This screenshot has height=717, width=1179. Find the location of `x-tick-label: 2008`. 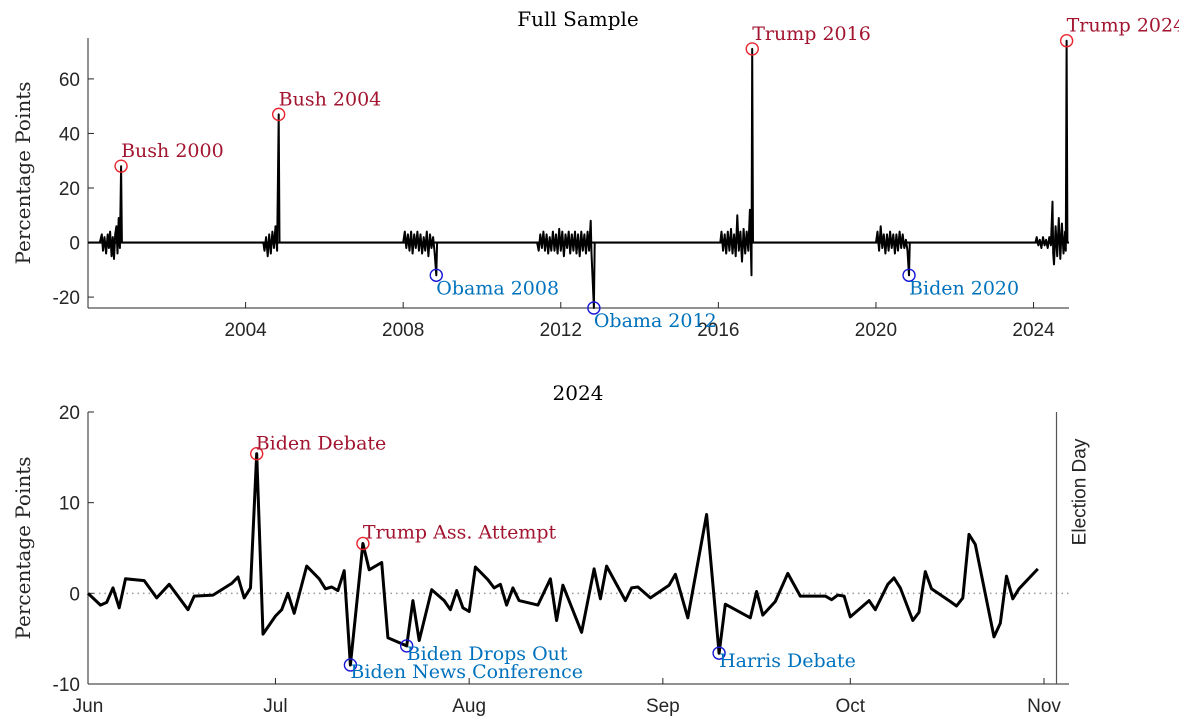

x-tick-label: 2008 is located at coordinates (403, 330).